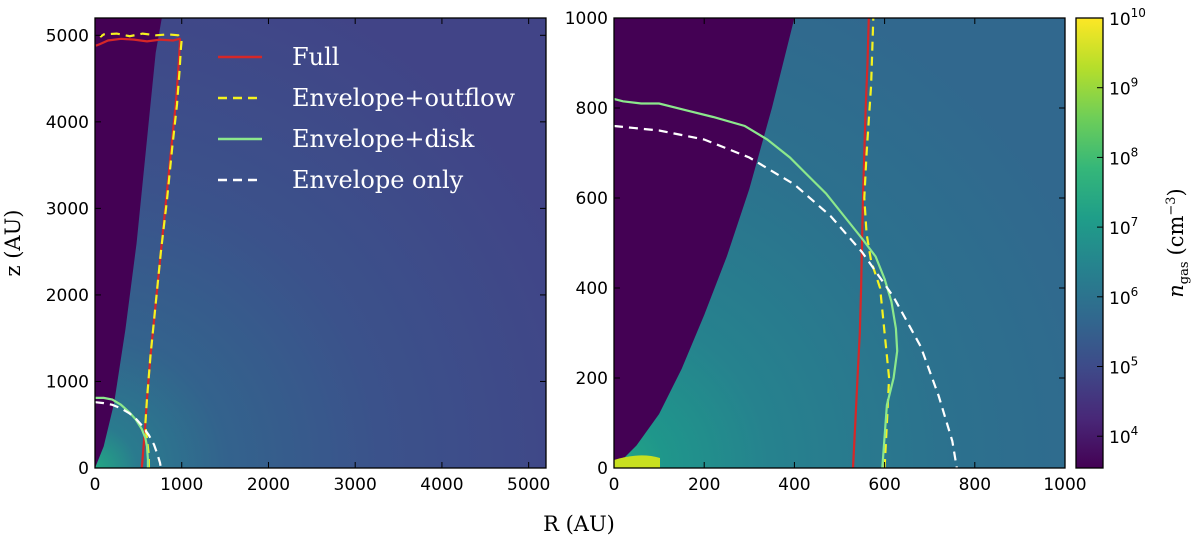  What do you see at coordinates (579, 524) in the screenshot?
I see `x-axis-title: R (AU)` at bounding box center [579, 524].